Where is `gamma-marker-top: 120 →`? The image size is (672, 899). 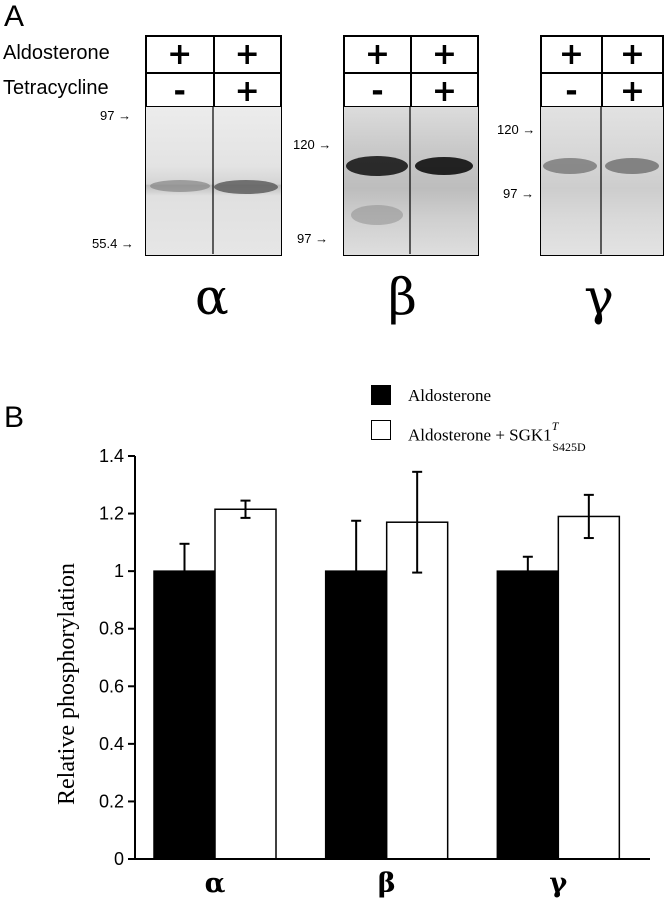 gamma-marker-top: 120 → is located at coordinates (516, 129).